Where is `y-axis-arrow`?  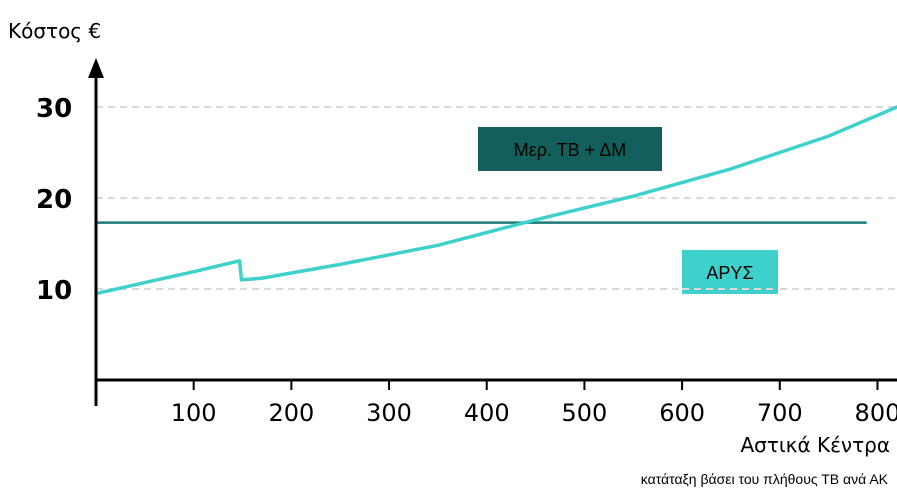 y-axis-arrow is located at coordinates (96, 68).